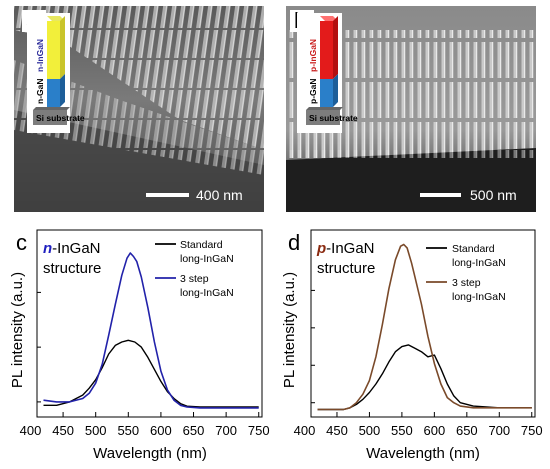 This screenshot has height=469, width=550. Describe the element at coordinates (201, 245) in the screenshot. I see `legend-label-standard-line1-c: Standard` at that location.